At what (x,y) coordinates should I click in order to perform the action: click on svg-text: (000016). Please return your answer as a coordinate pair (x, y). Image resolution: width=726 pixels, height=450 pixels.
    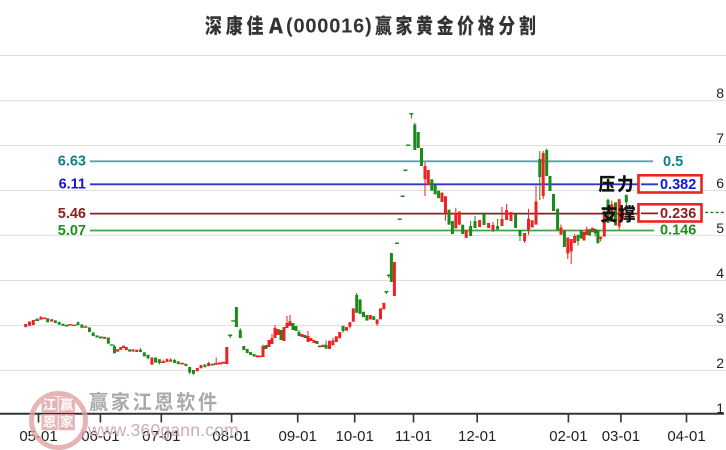
    Looking at the image, I should click on (329, 26).